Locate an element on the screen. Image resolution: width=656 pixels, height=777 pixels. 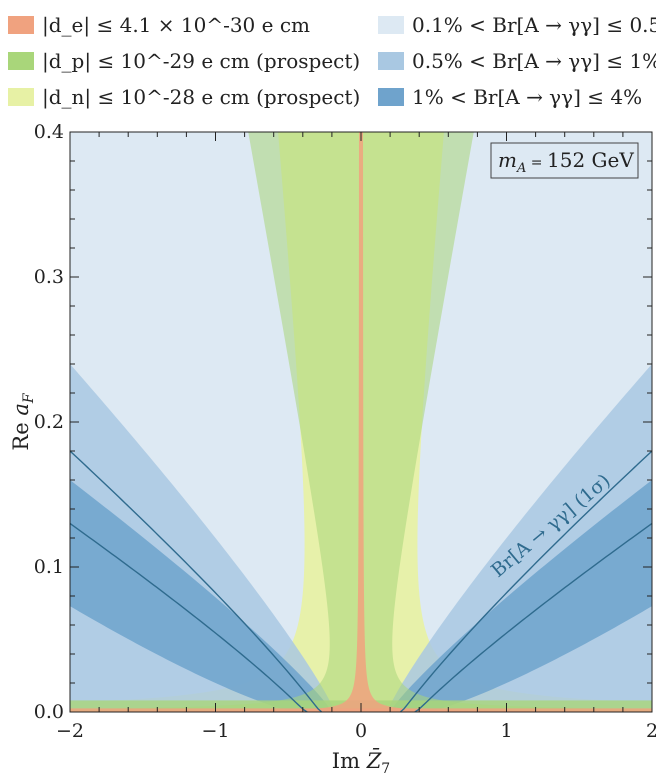
br-1sigma-upper-left is located at coordinates (196, 581).